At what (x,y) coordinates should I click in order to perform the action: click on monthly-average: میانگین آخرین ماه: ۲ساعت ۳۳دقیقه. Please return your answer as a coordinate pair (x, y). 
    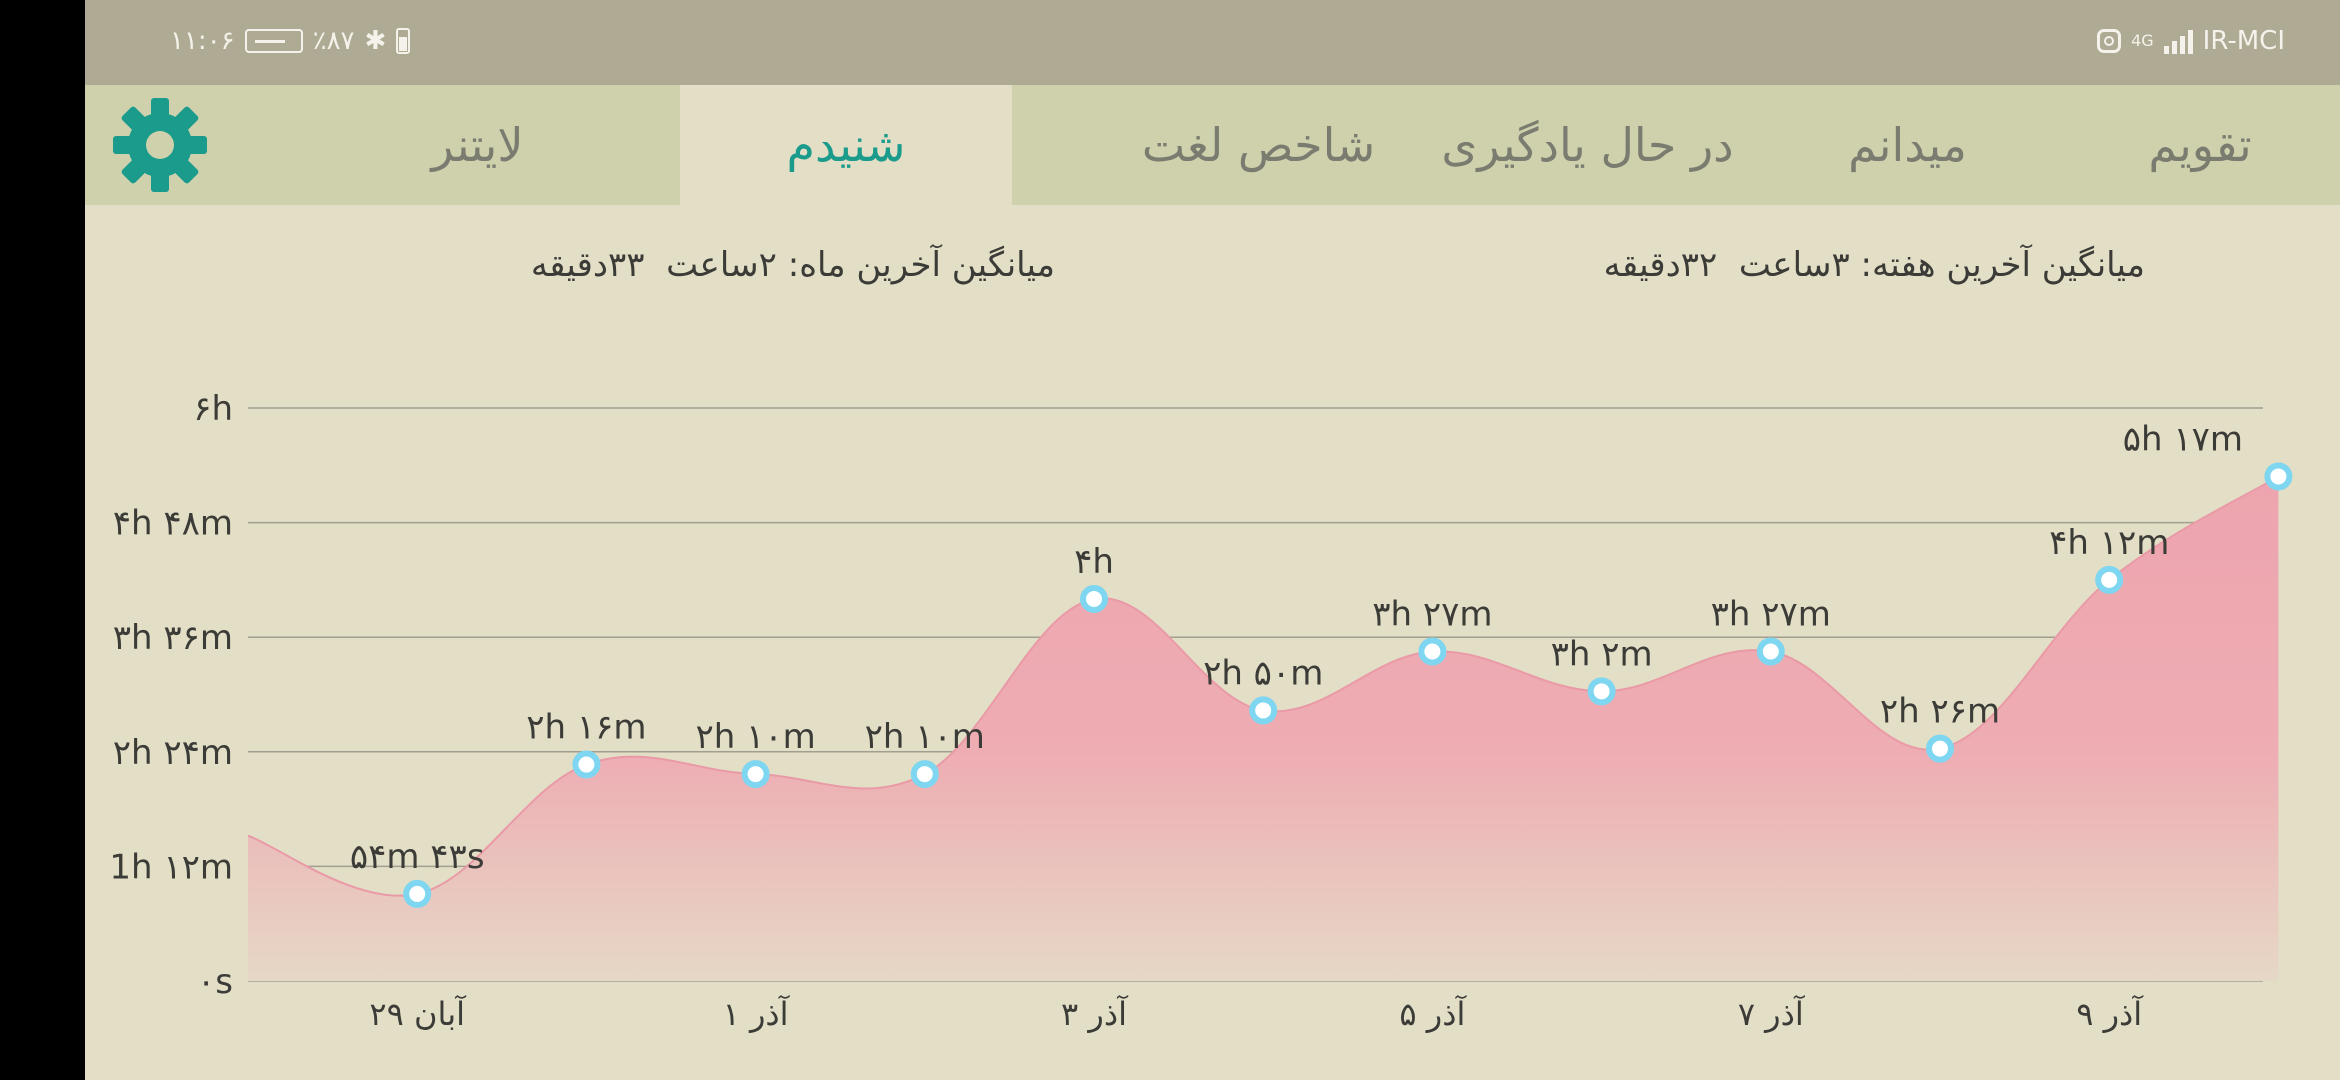
    Looking at the image, I should click on (745, 265).